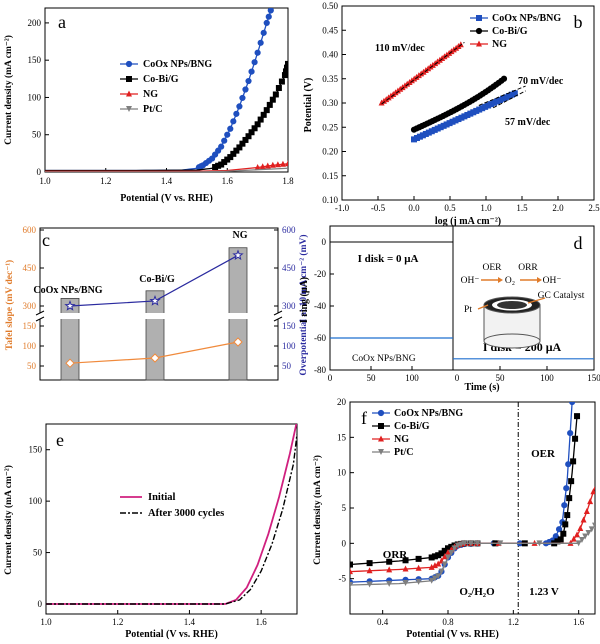 The image size is (600, 644). I want to click on panel-b-ytick-label: 0.20, so click(330, 152).